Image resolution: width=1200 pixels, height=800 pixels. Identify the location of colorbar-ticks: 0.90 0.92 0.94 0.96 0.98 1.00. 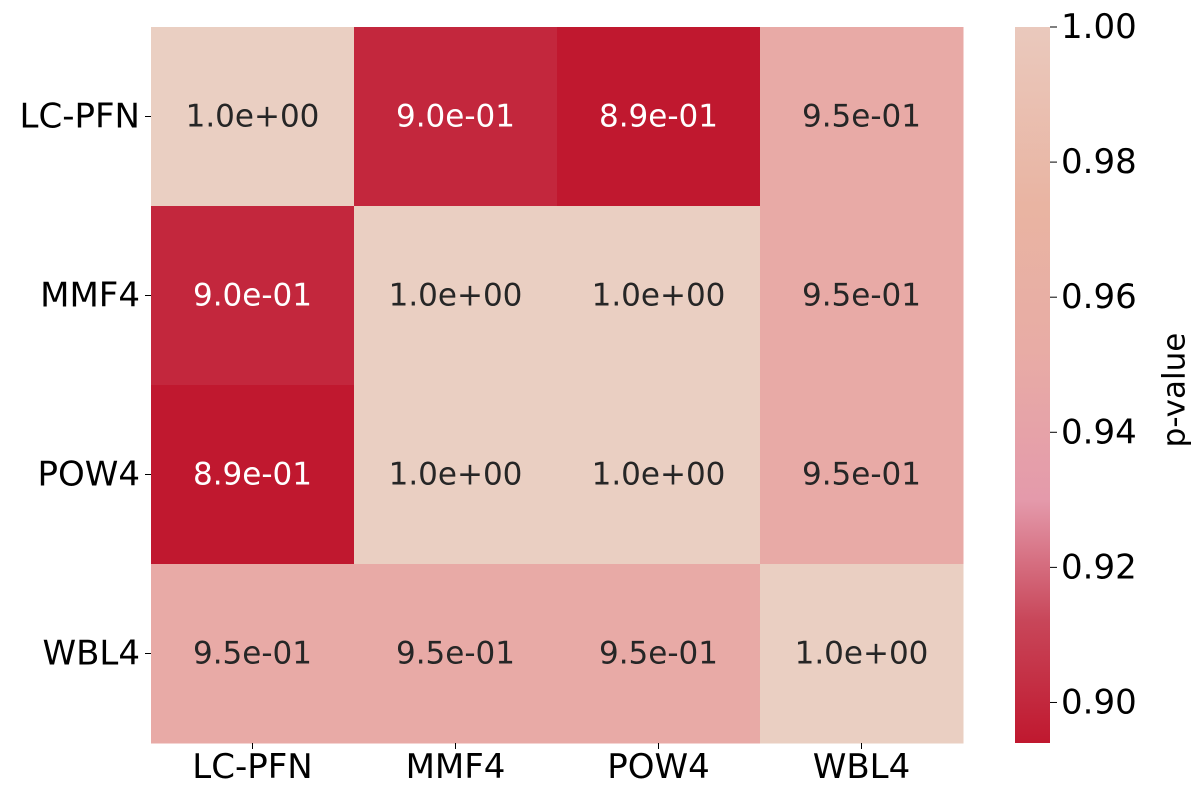
(1093, 364).